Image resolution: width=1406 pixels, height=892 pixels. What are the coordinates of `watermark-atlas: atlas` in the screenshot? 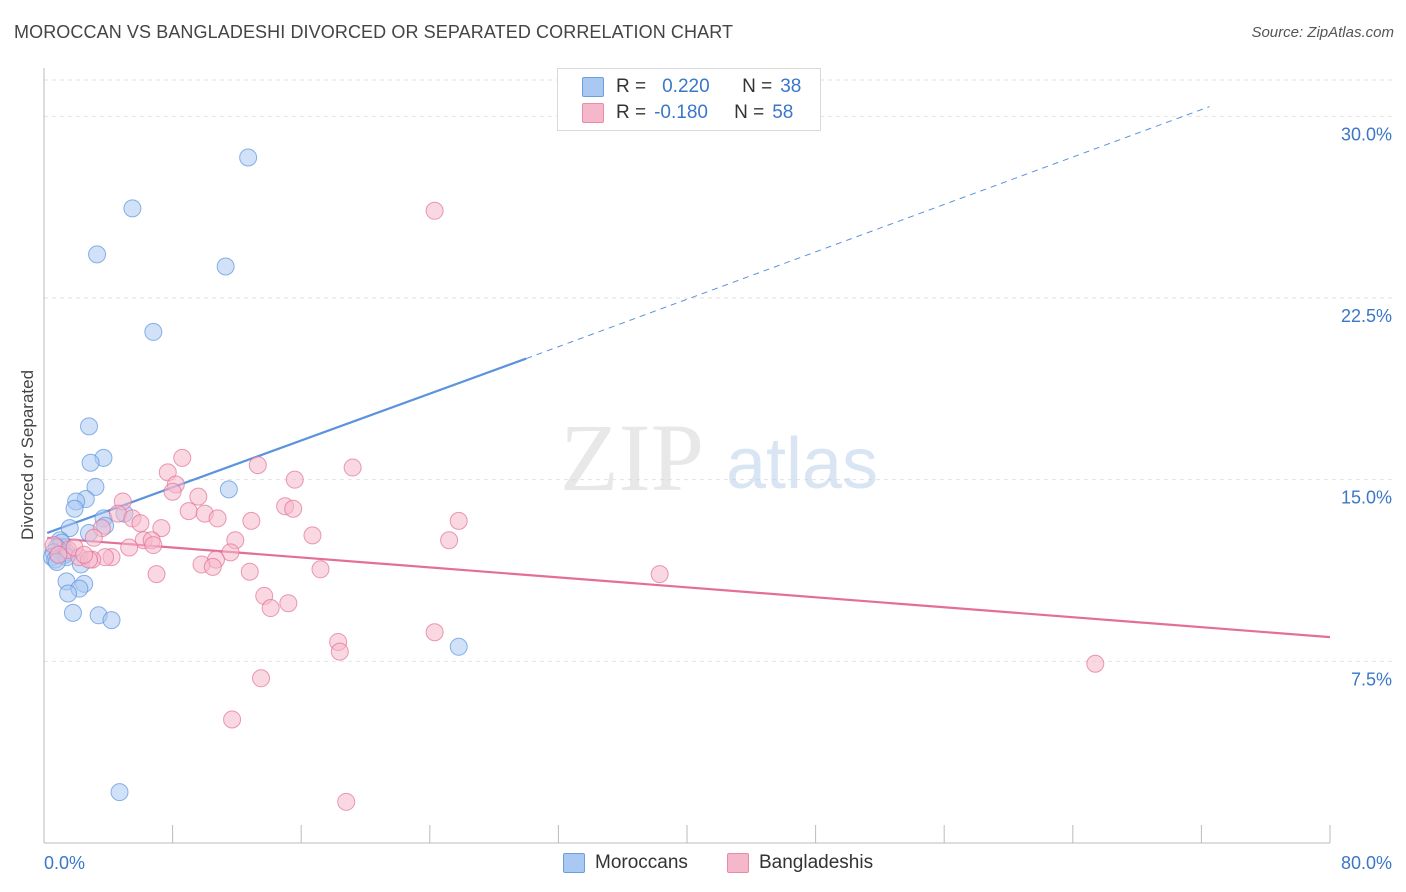 It's located at (802, 464).